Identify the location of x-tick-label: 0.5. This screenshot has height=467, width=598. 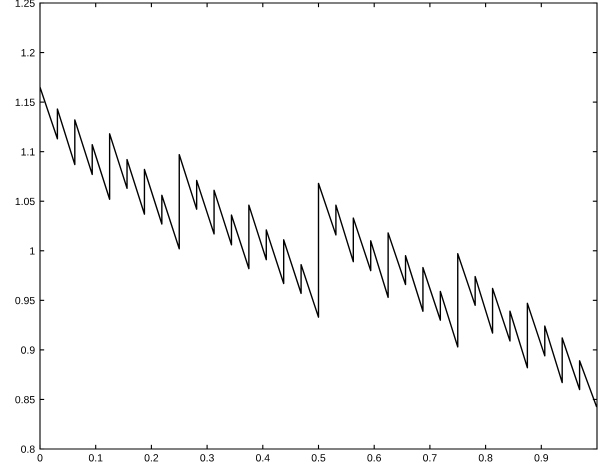
(319, 458).